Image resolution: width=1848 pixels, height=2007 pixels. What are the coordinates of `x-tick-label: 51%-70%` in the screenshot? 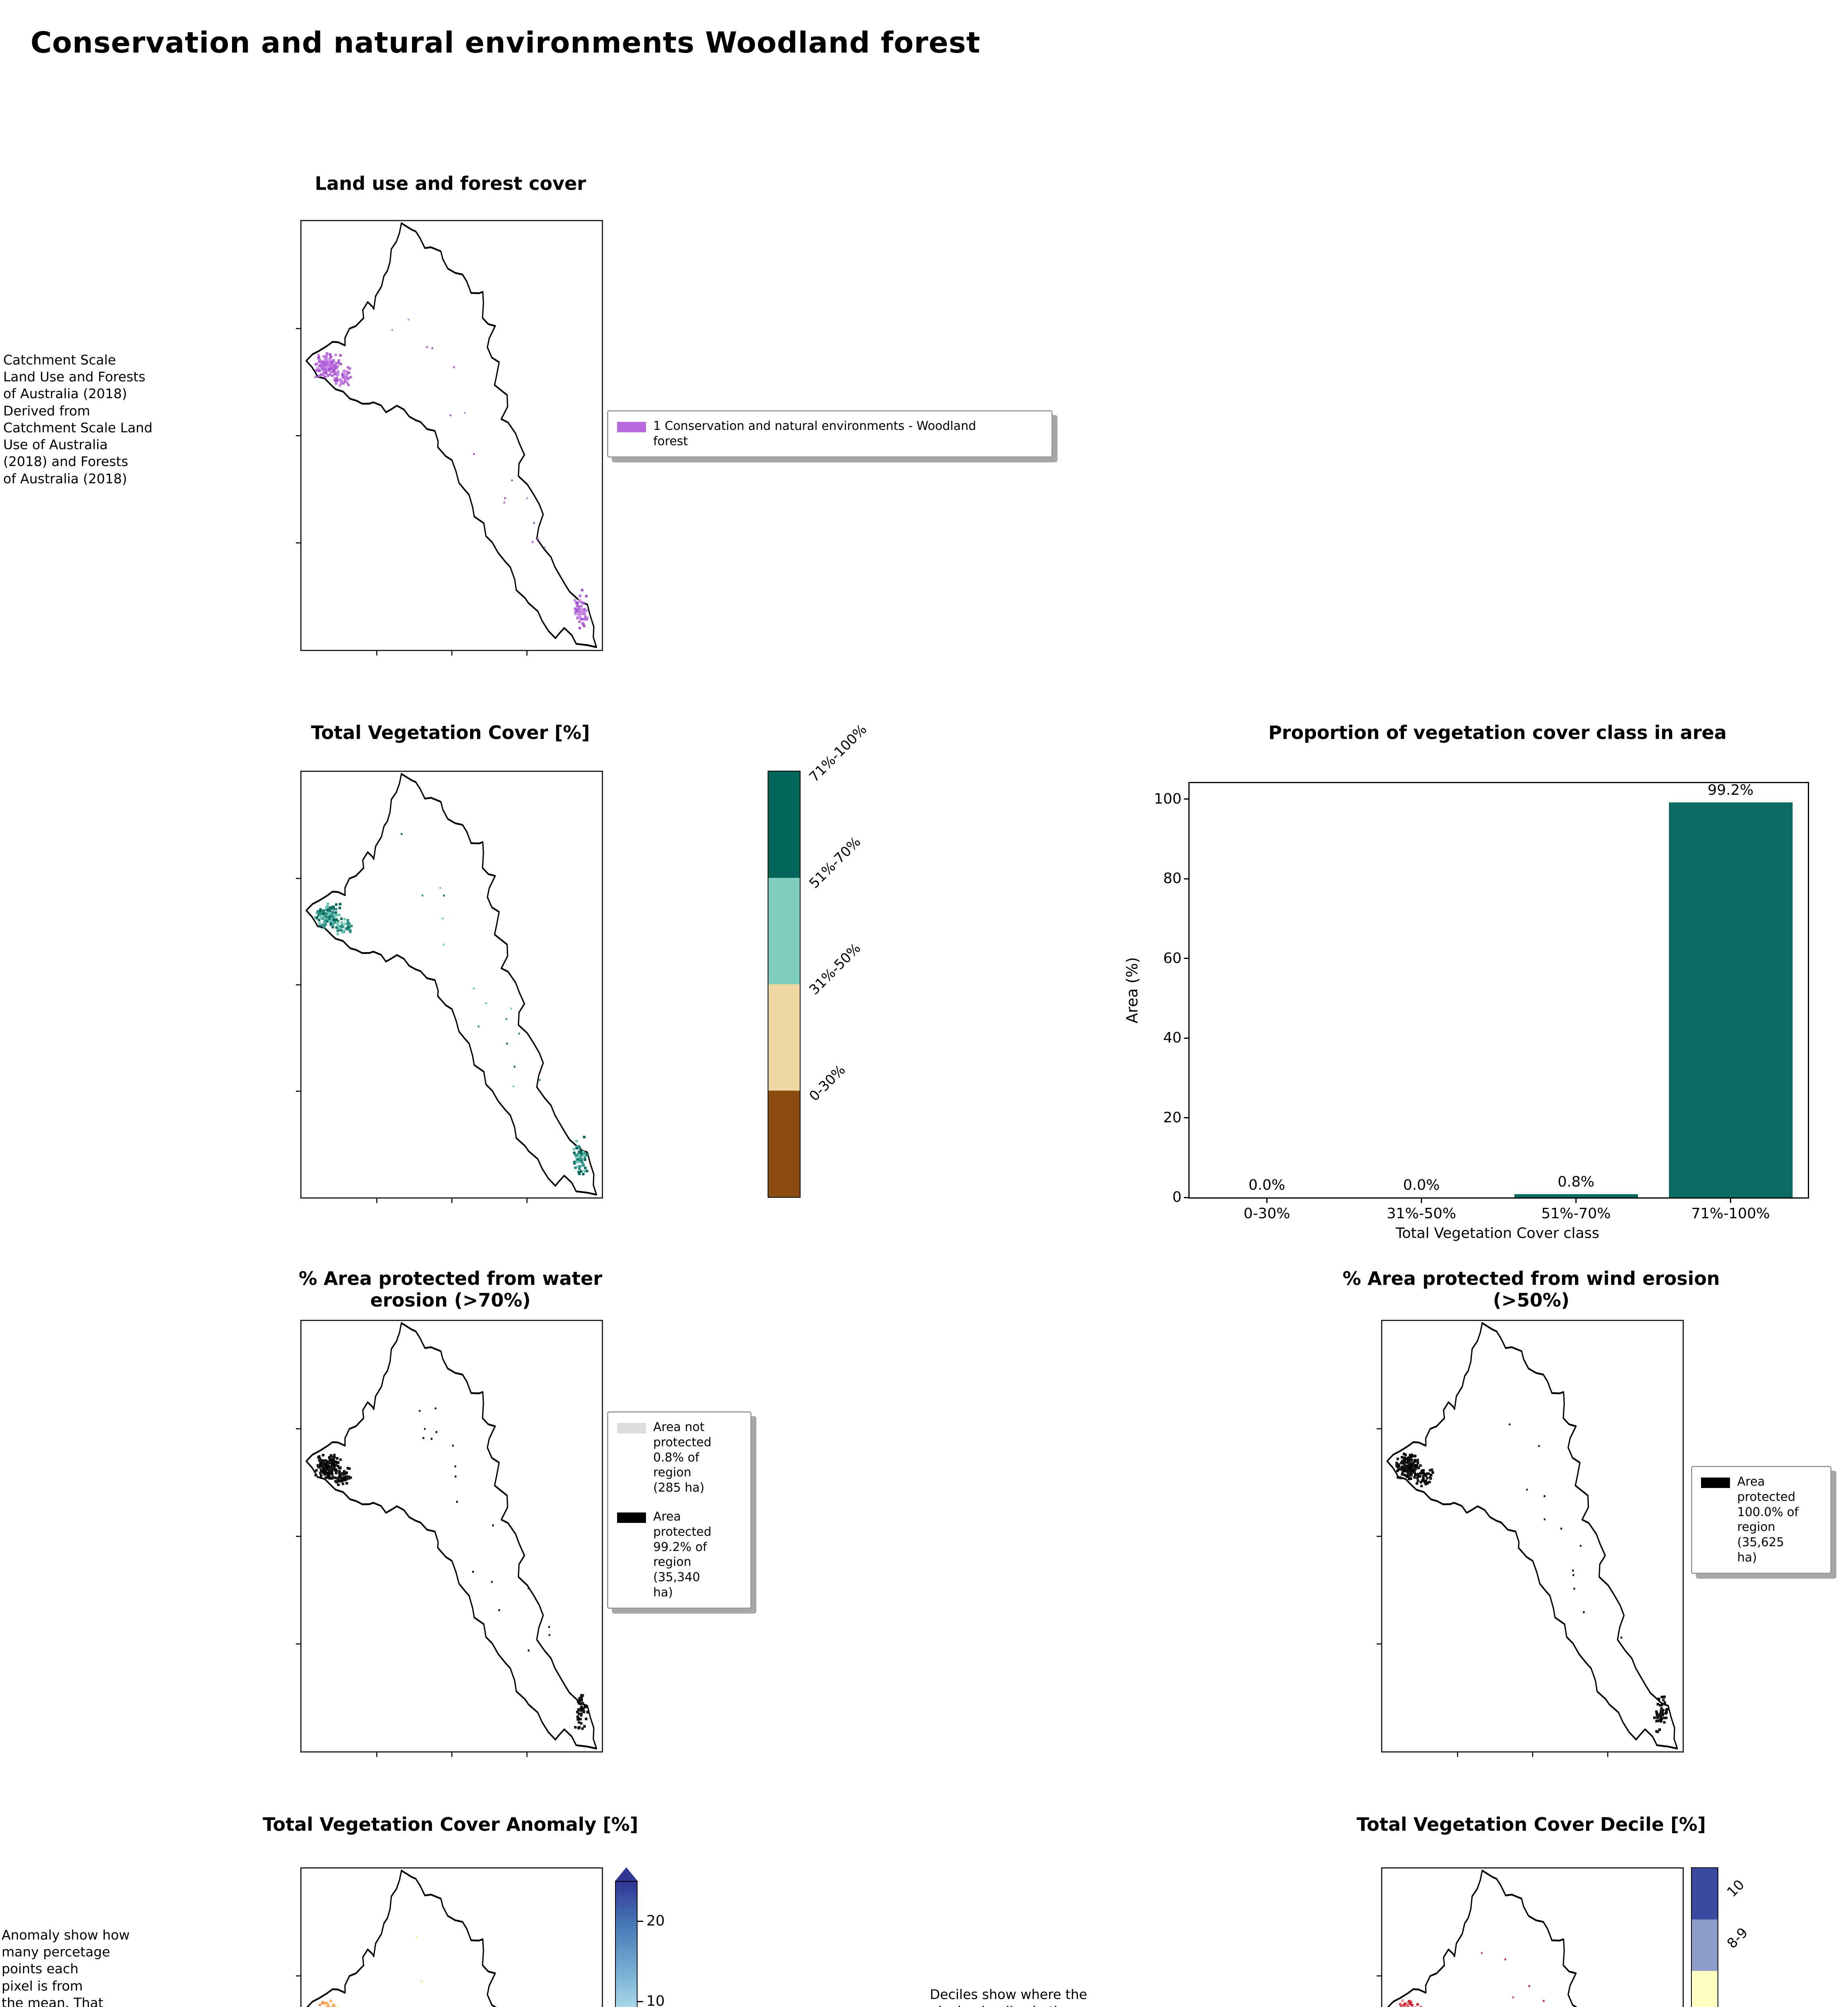 It's located at (1576, 1213).